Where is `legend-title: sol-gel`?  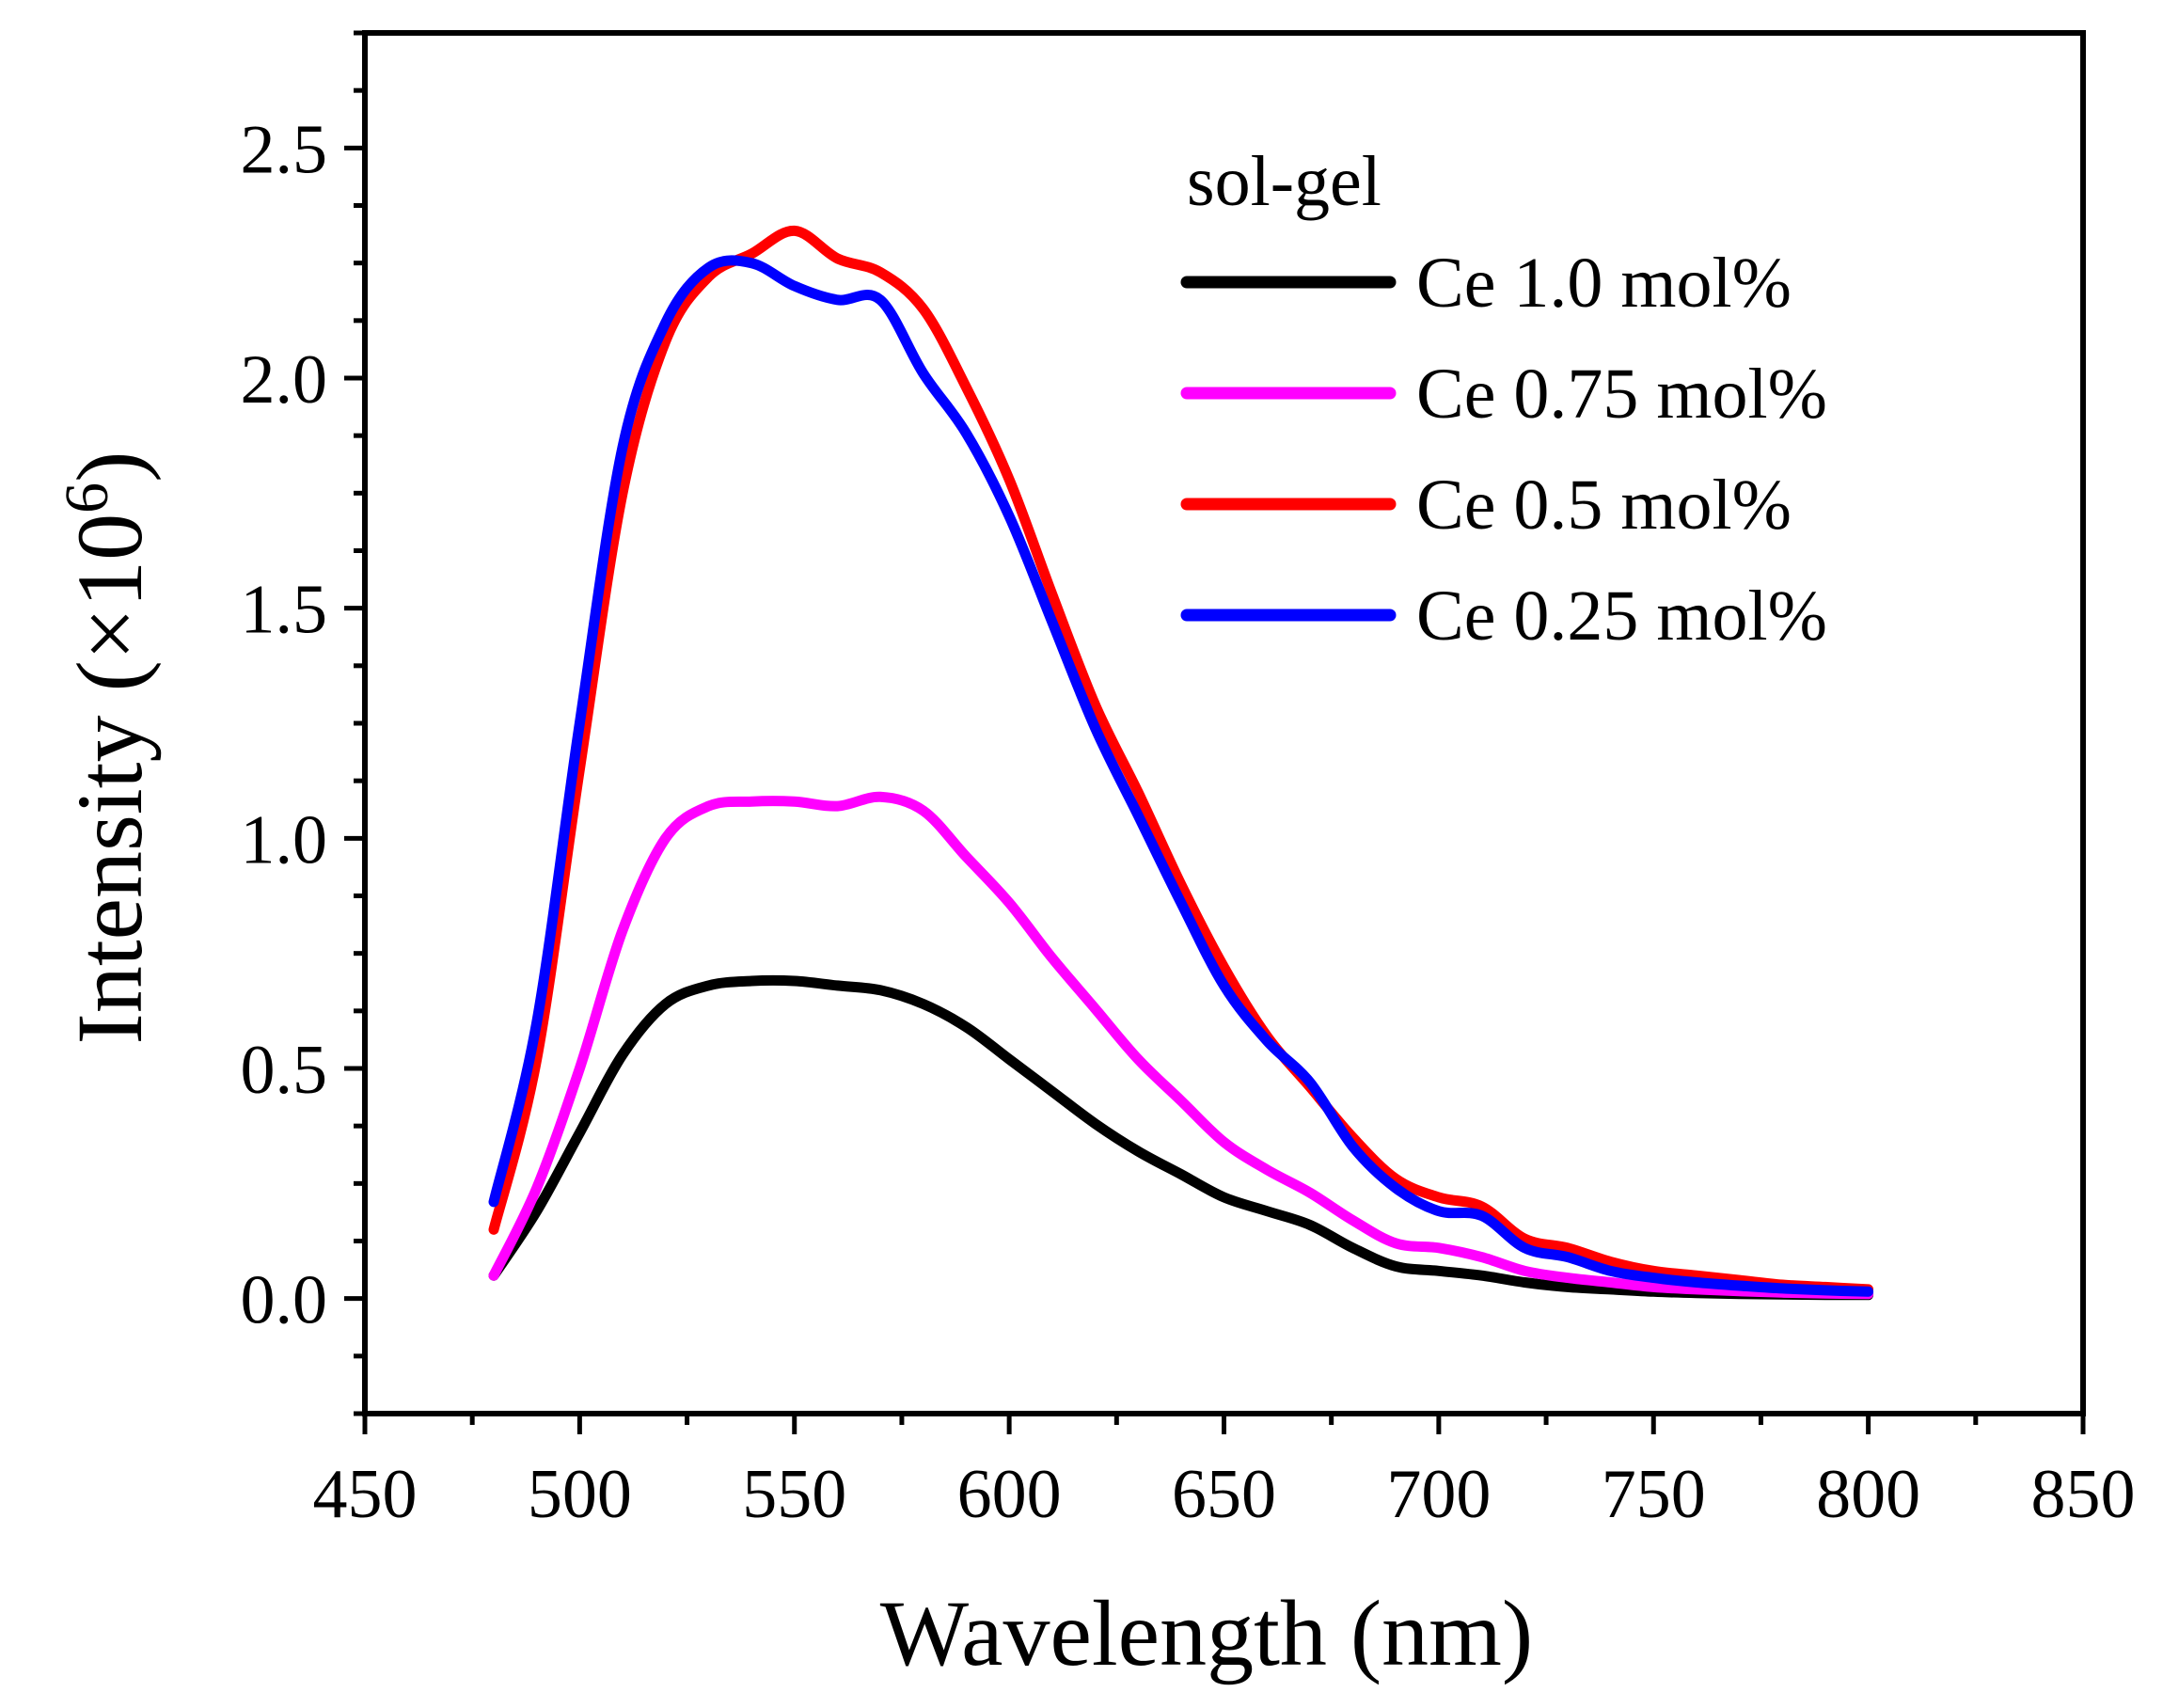
legend-title: sol-gel is located at coordinates (1284, 181).